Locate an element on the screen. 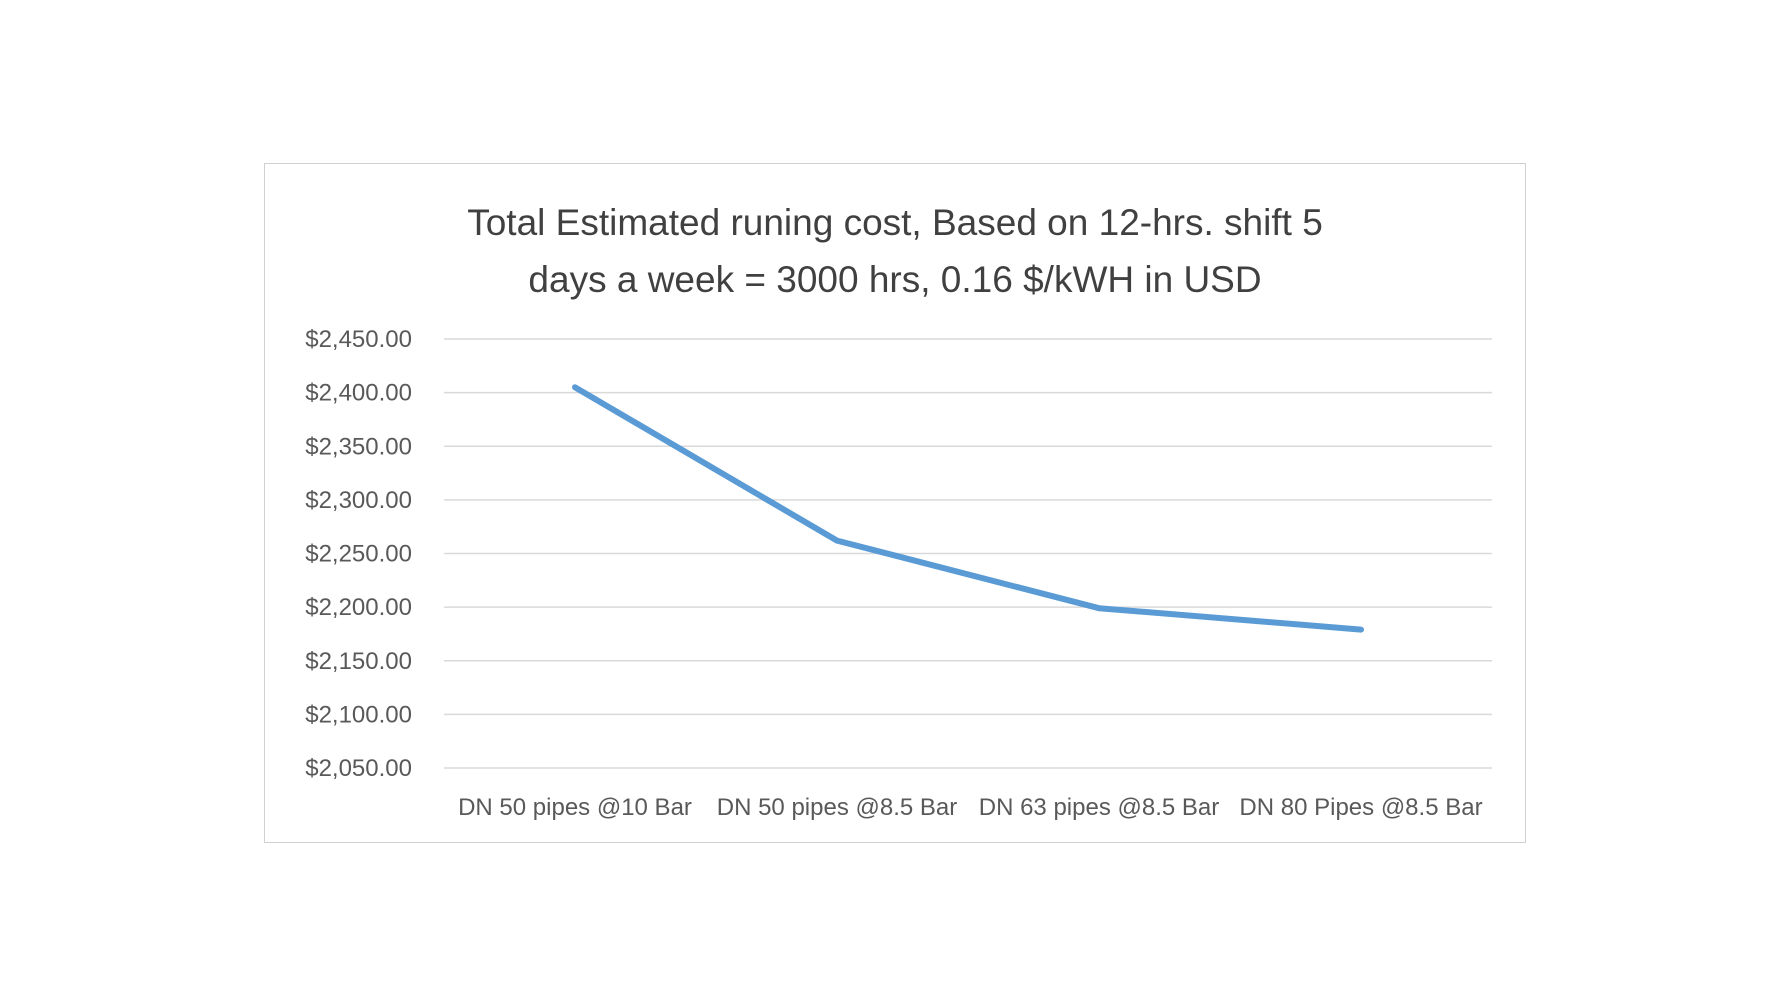 This screenshot has width=1778, height=1000. series-layer is located at coordinates (968, 508).